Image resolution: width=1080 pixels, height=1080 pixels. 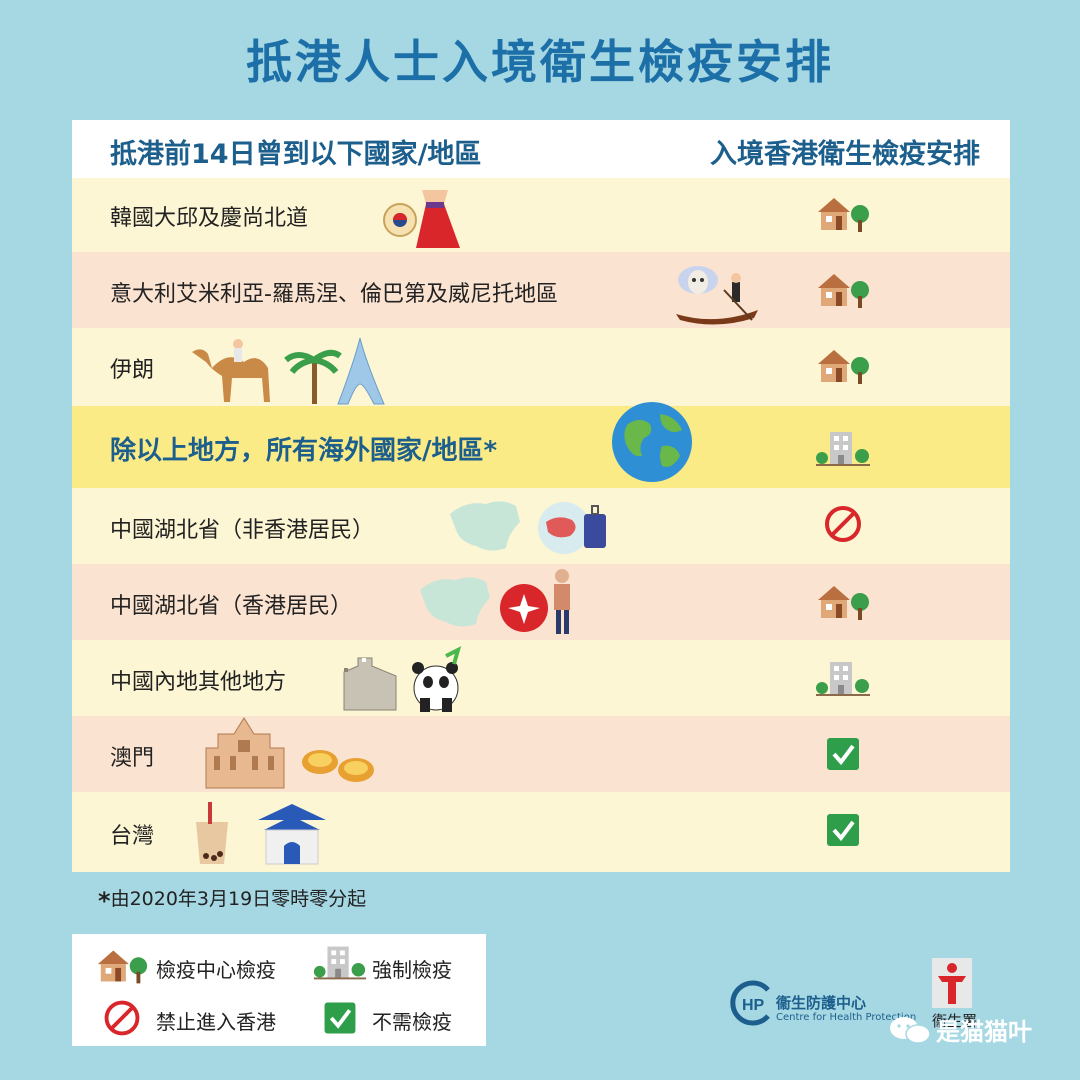 I want to click on table-row-italy: 意大利艾米利亞-羅馬涅、倫巴第及威尼托地區, so click(x=541, y=290).